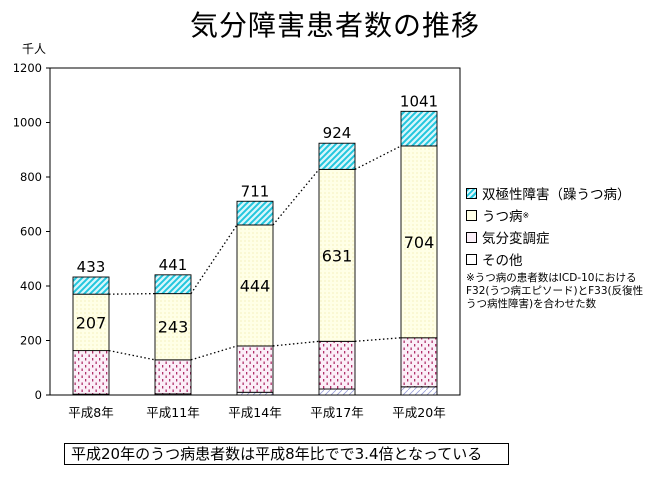 The height and width of the screenshot is (478, 670). Describe the element at coordinates (27, 123) in the screenshot. I see `y-tick-label: 1000` at that location.